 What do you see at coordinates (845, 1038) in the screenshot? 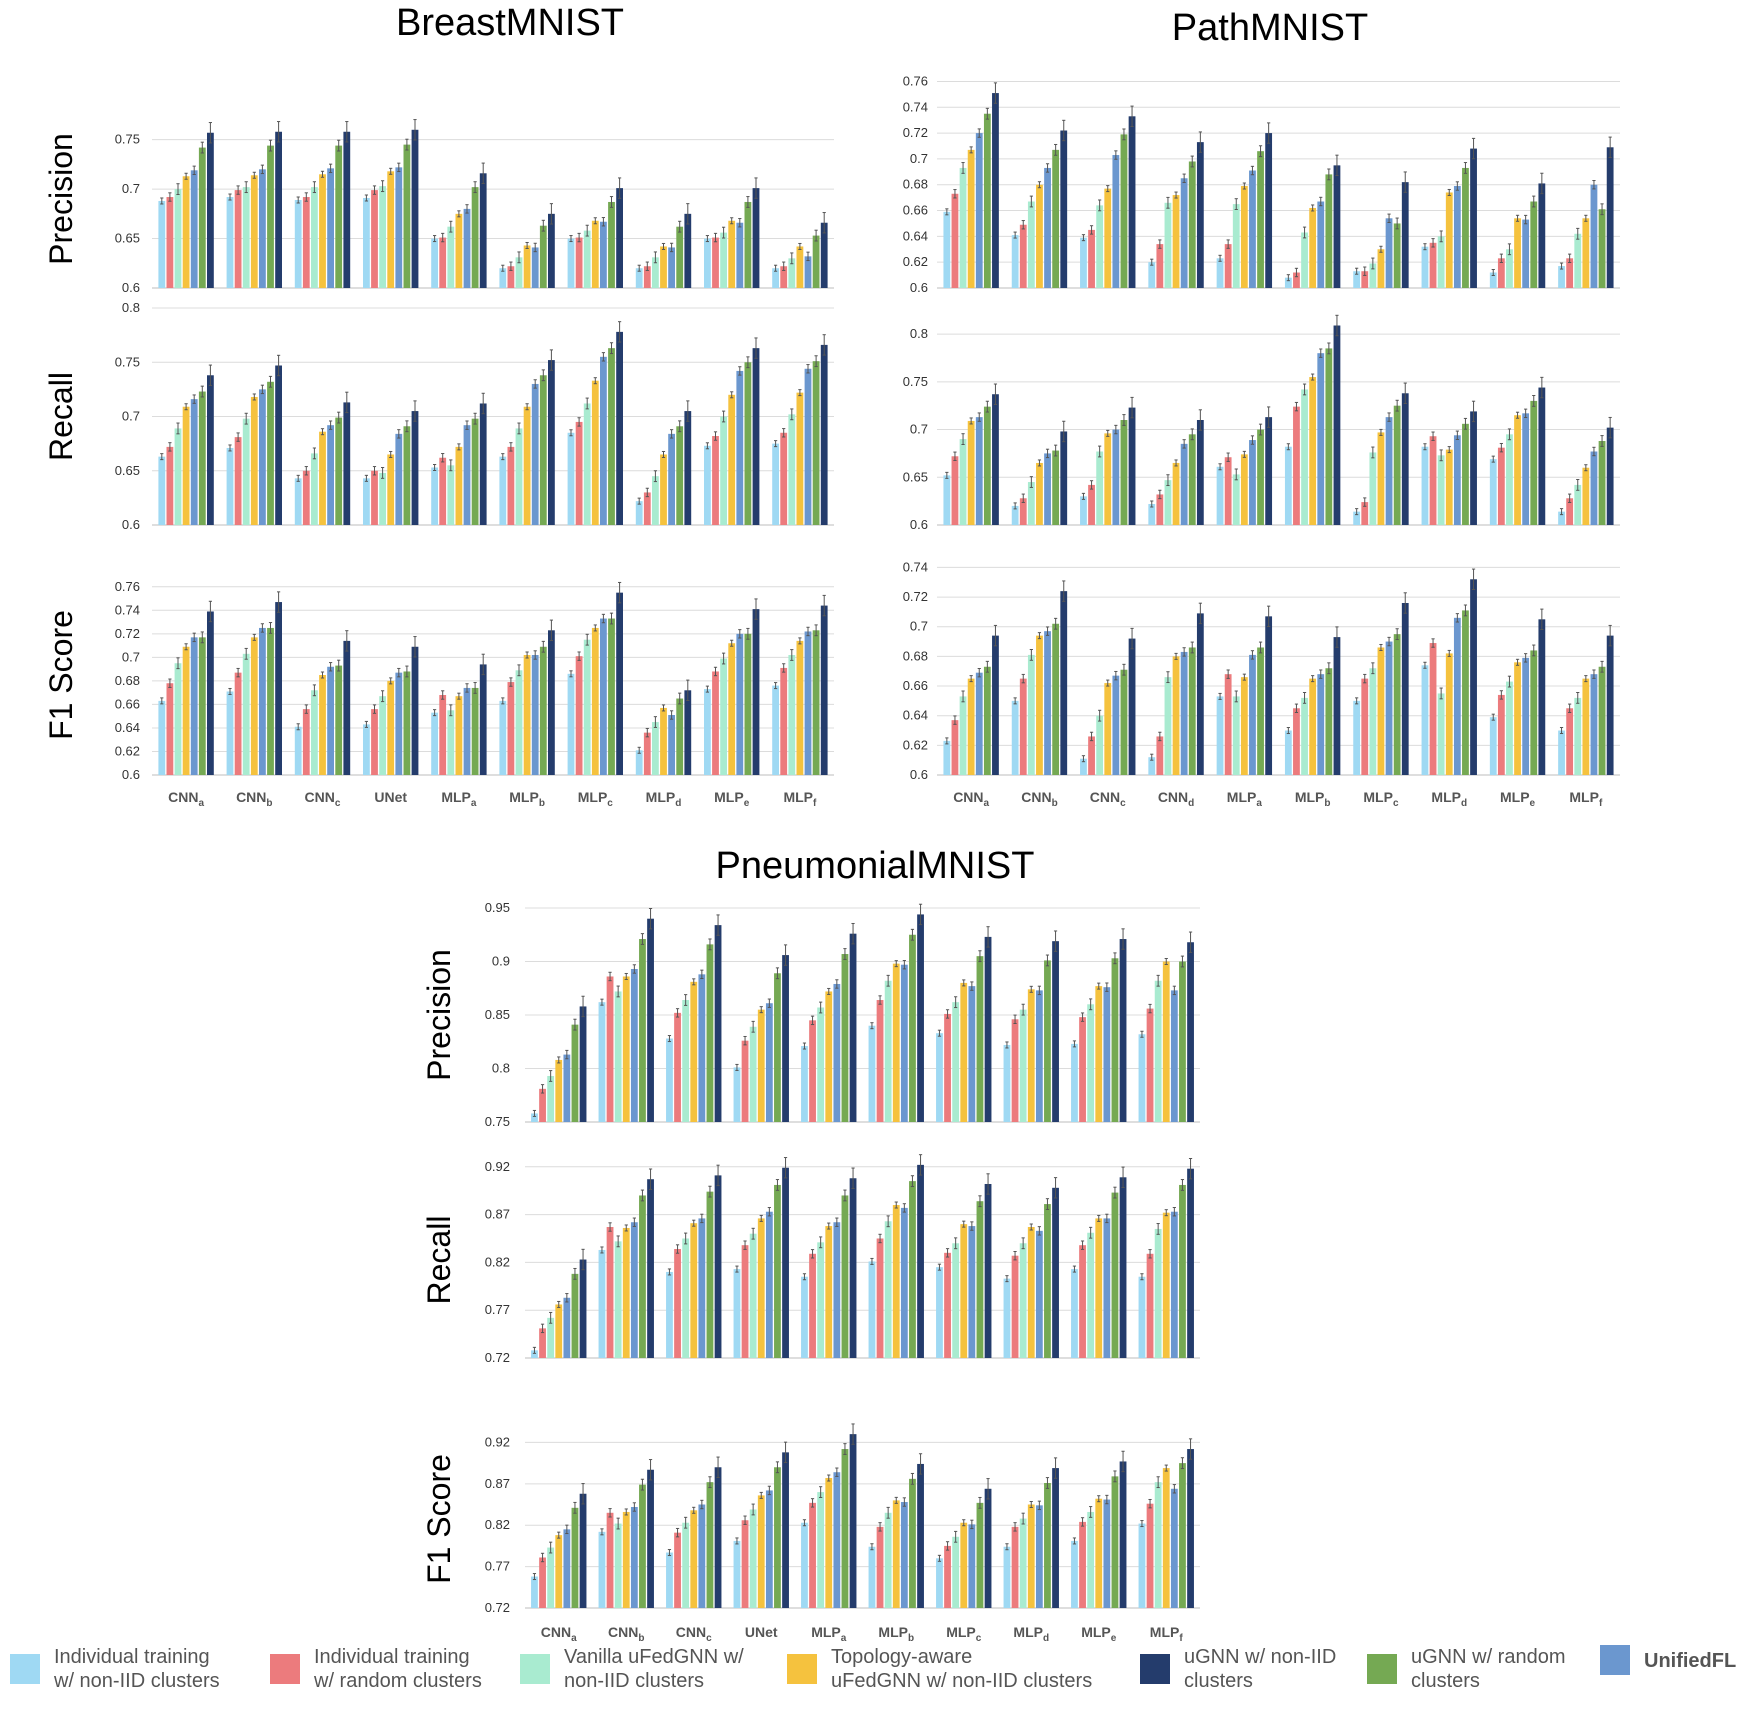
I see `bar-ugnn-random-mlpa` at bounding box center [845, 1038].